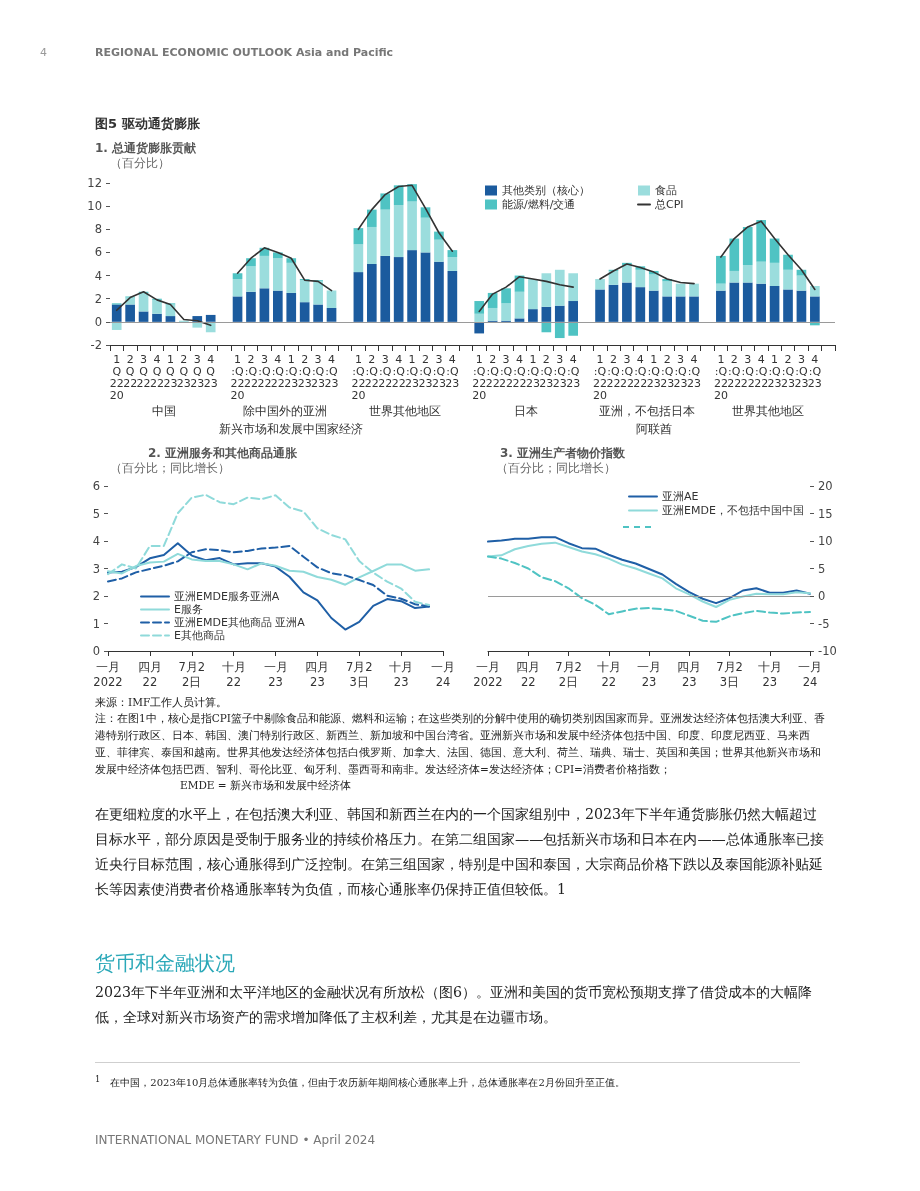 The width and height of the screenshot is (920, 1191). I want to click on text: $^{1}$ 在中国，2023年10月总体通胀率转为负值，但由于农历新年期间核心通胀率上升，总体通胀率在2月份回升至正值。, so click(360, 1081).